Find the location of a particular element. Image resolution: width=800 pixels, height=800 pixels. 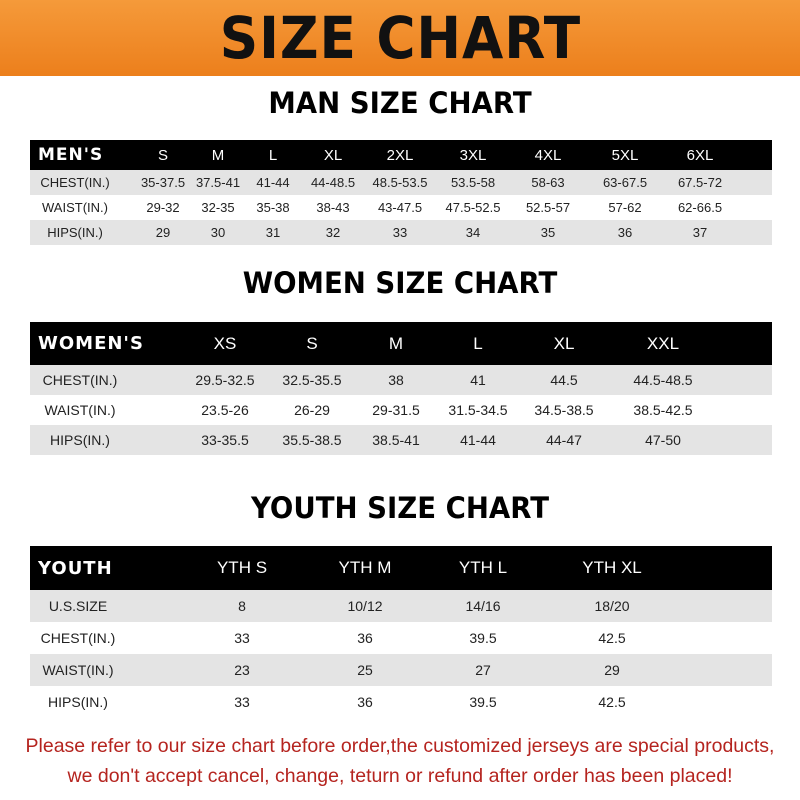

measurement-cell: 38.5-42.5 is located at coordinates (663, 410).